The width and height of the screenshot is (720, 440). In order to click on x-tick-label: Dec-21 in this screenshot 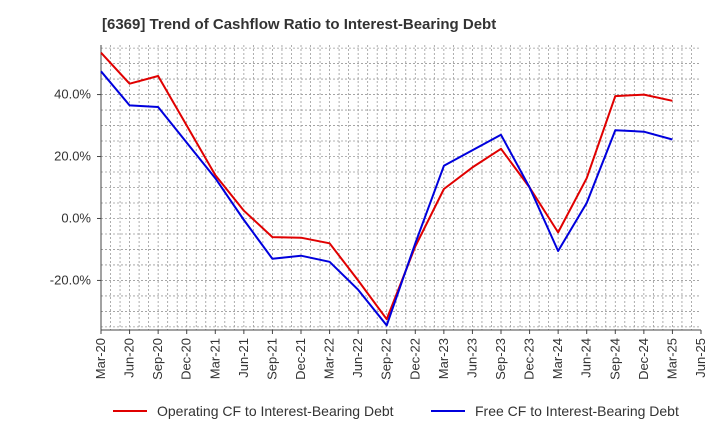, I will do `click(300, 359)`.